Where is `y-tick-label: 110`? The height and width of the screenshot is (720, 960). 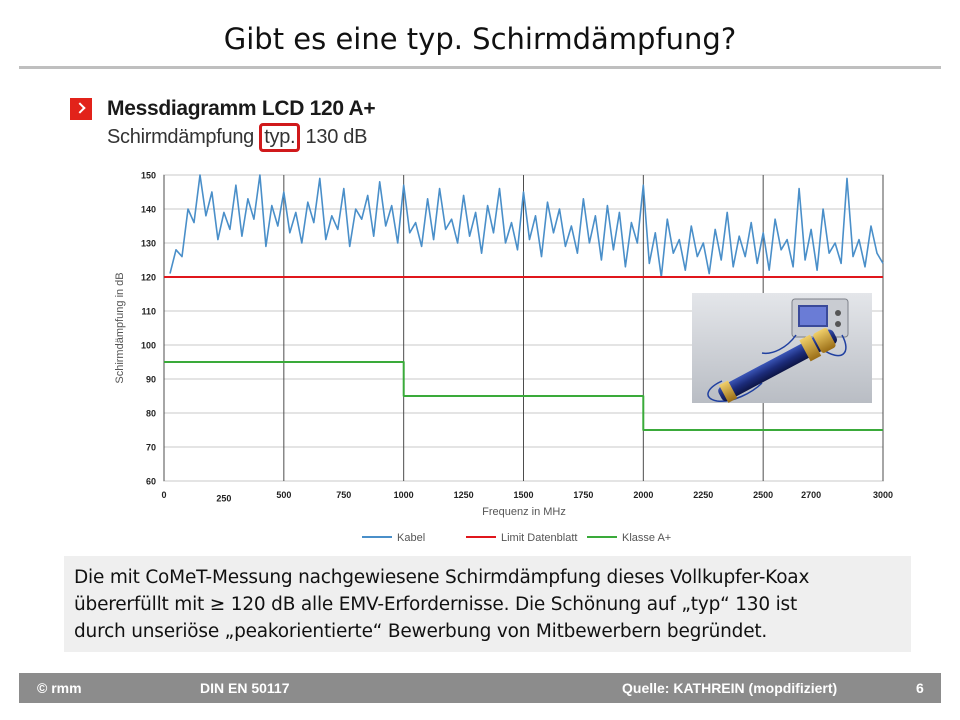
y-tick-label: 110 is located at coordinates (148, 312).